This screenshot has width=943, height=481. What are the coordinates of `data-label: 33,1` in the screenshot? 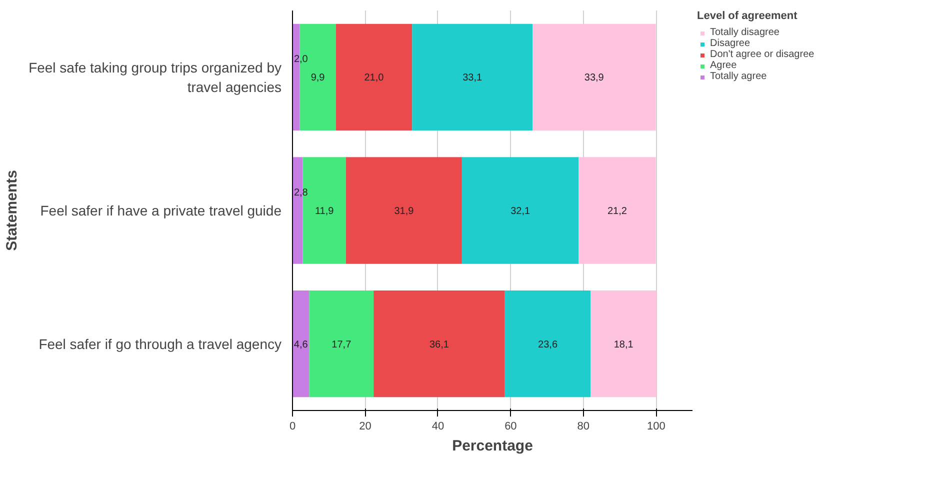 It's located at (472, 78).